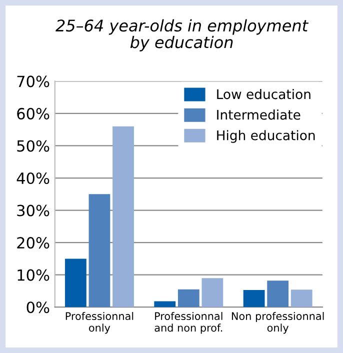 The image size is (343, 353). What do you see at coordinates (33, 210) in the screenshot?
I see `y-tick-label: 30%` at bounding box center [33, 210].